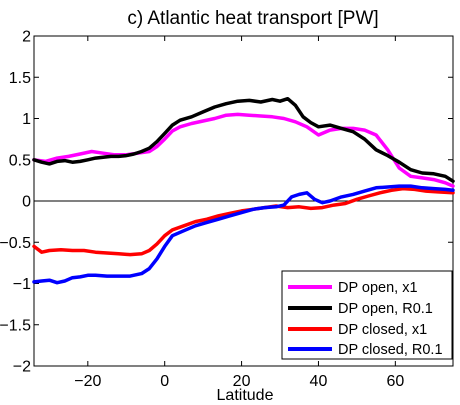 This screenshot has width=460, height=405. Describe the element at coordinates (252, 18) in the screenshot. I see `chart-title: c) Atlantic heat transport [PW]` at that location.